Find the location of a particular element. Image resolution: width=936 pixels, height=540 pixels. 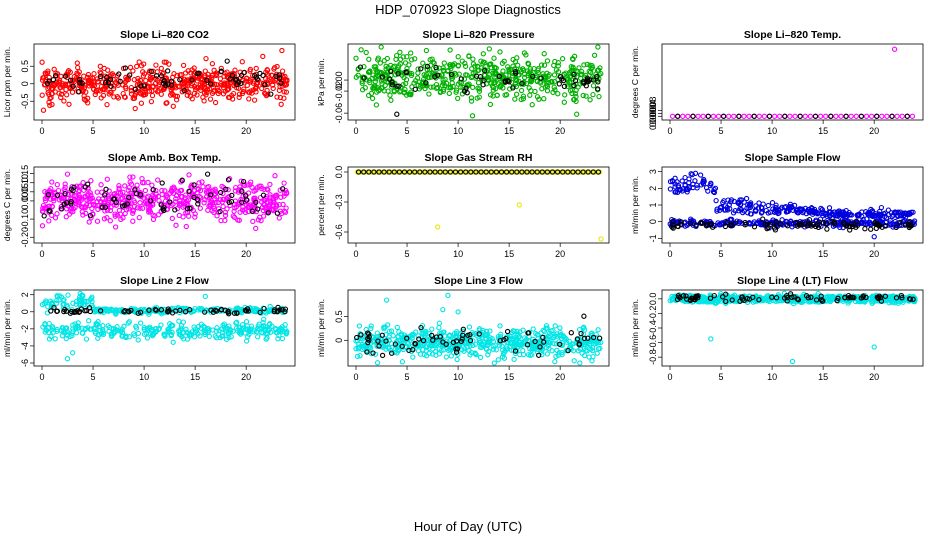

x-tick-label: 0 is located at coordinates (41, 377).